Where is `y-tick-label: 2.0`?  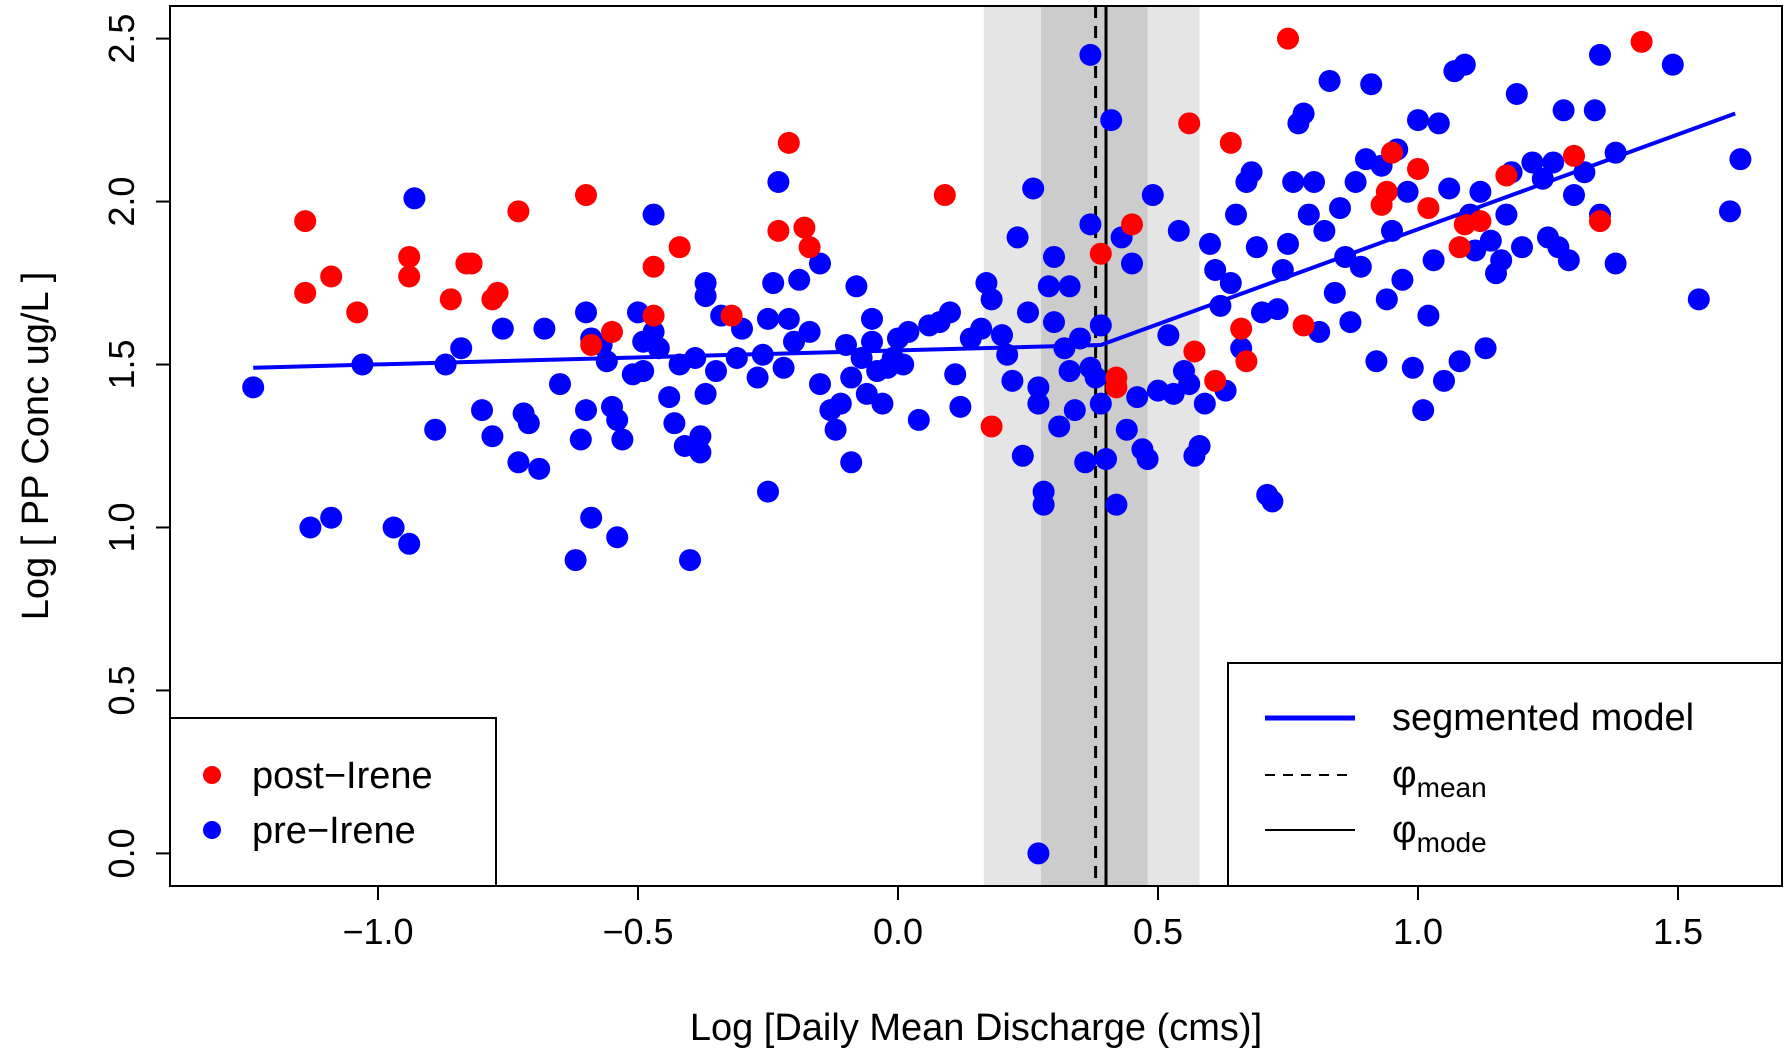
y-tick-label: 2.0 is located at coordinates (121, 202).